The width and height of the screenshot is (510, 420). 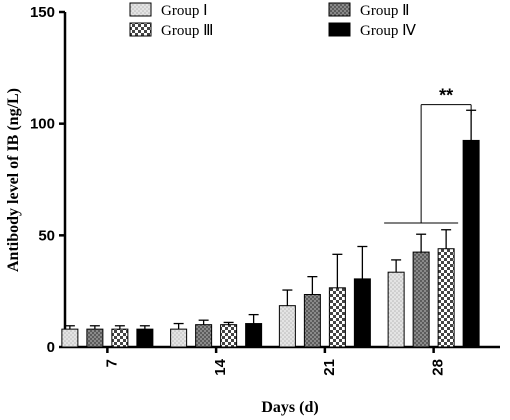 What do you see at coordinates (446, 96) in the screenshot?
I see `significance-label: **` at bounding box center [446, 96].